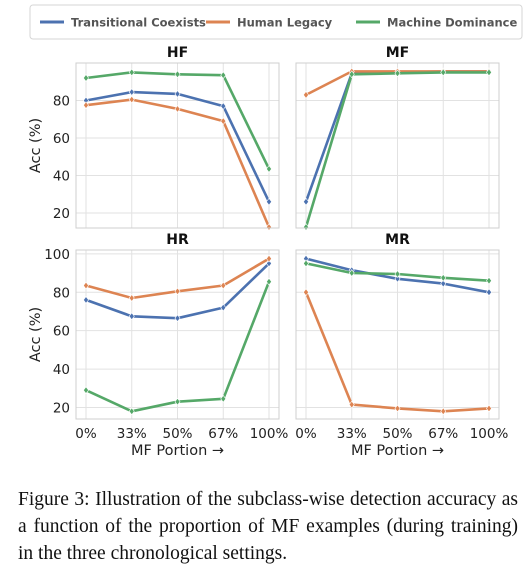 This screenshot has height=581, width=527. What do you see at coordinates (177, 240) in the screenshot?
I see `panel-title: HR` at bounding box center [177, 240].